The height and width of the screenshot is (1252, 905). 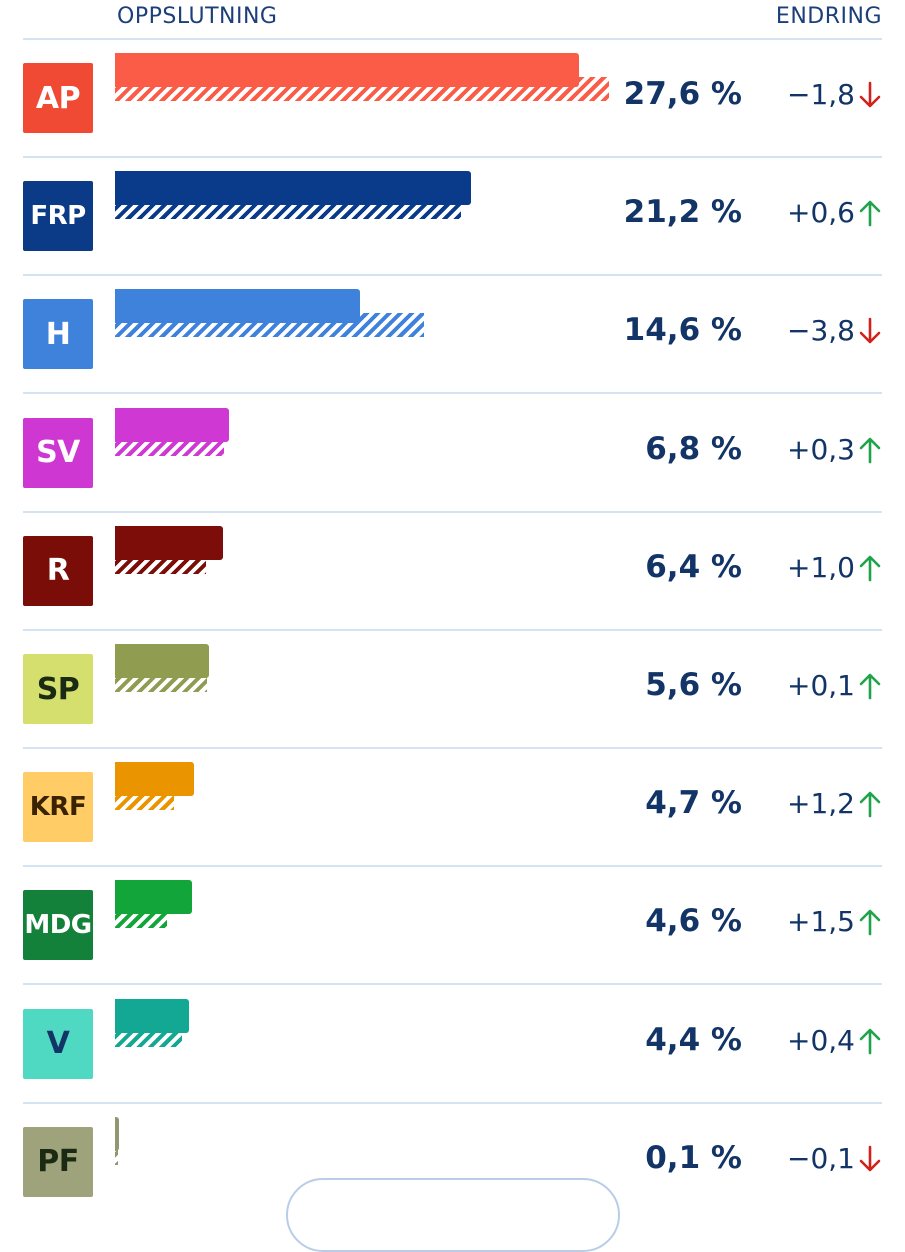 What do you see at coordinates (682, 212) in the screenshot?
I see `percentage-value: 21,2 %` at bounding box center [682, 212].